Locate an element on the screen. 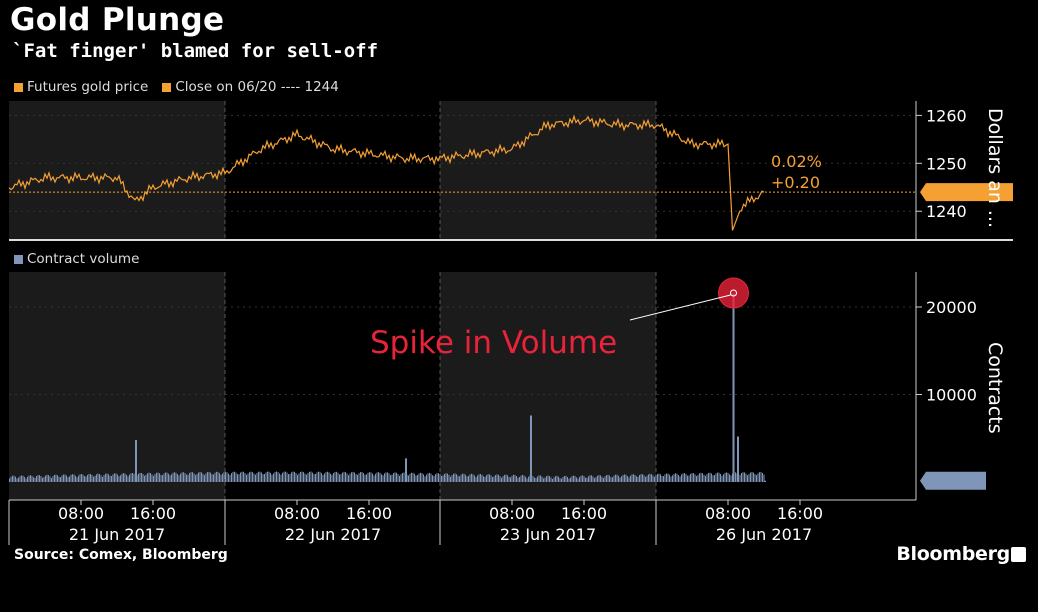  price-tick-label: 1250 is located at coordinates (946, 163).